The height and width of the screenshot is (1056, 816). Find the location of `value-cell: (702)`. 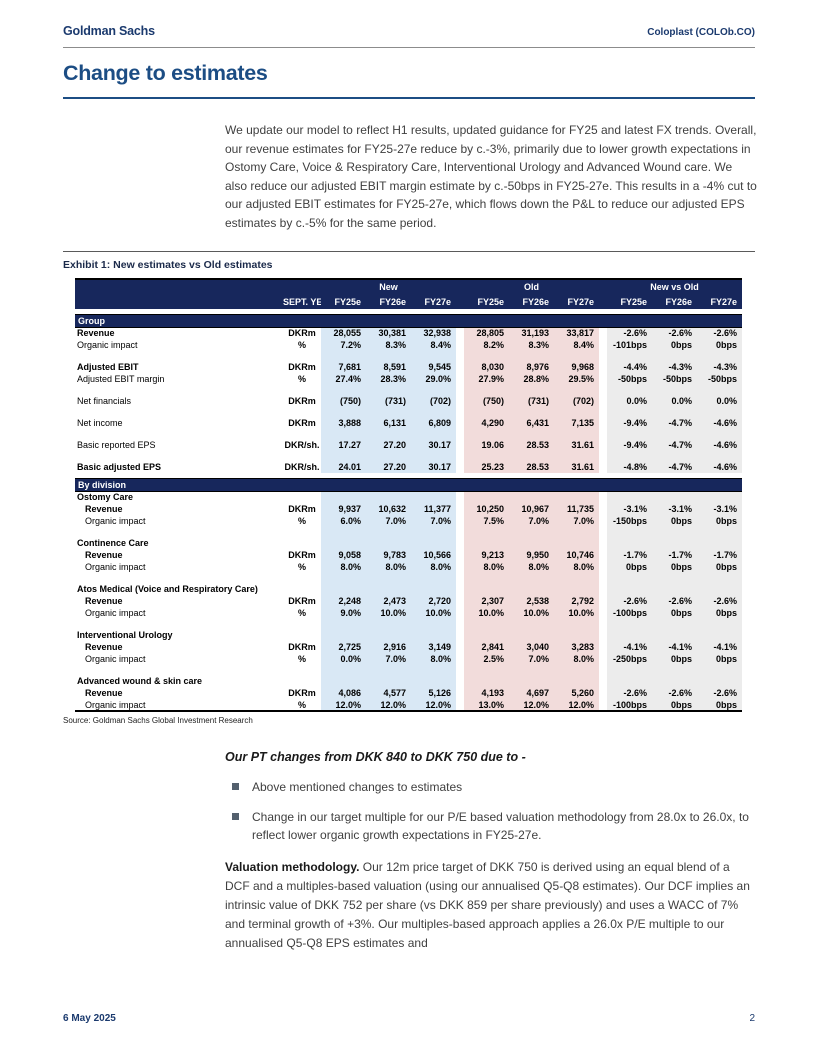

value-cell: (702) is located at coordinates (433, 401).